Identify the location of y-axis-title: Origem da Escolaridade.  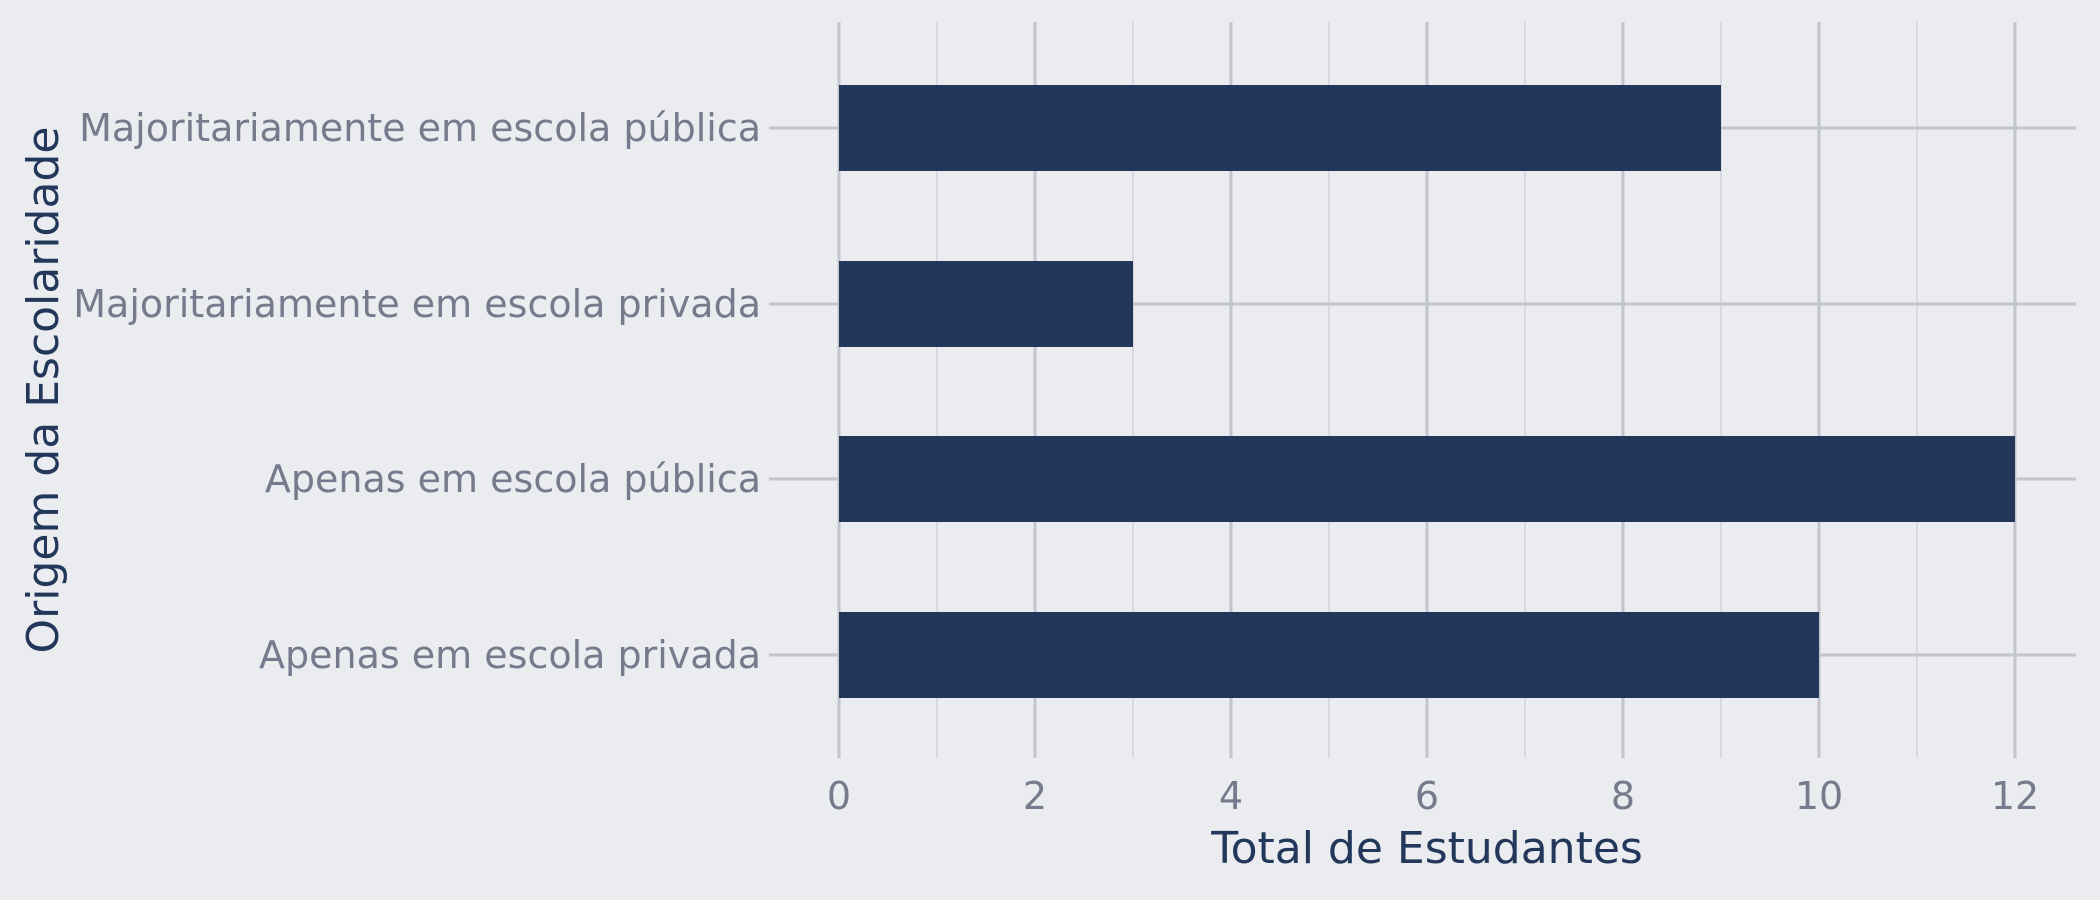
(43, 390).